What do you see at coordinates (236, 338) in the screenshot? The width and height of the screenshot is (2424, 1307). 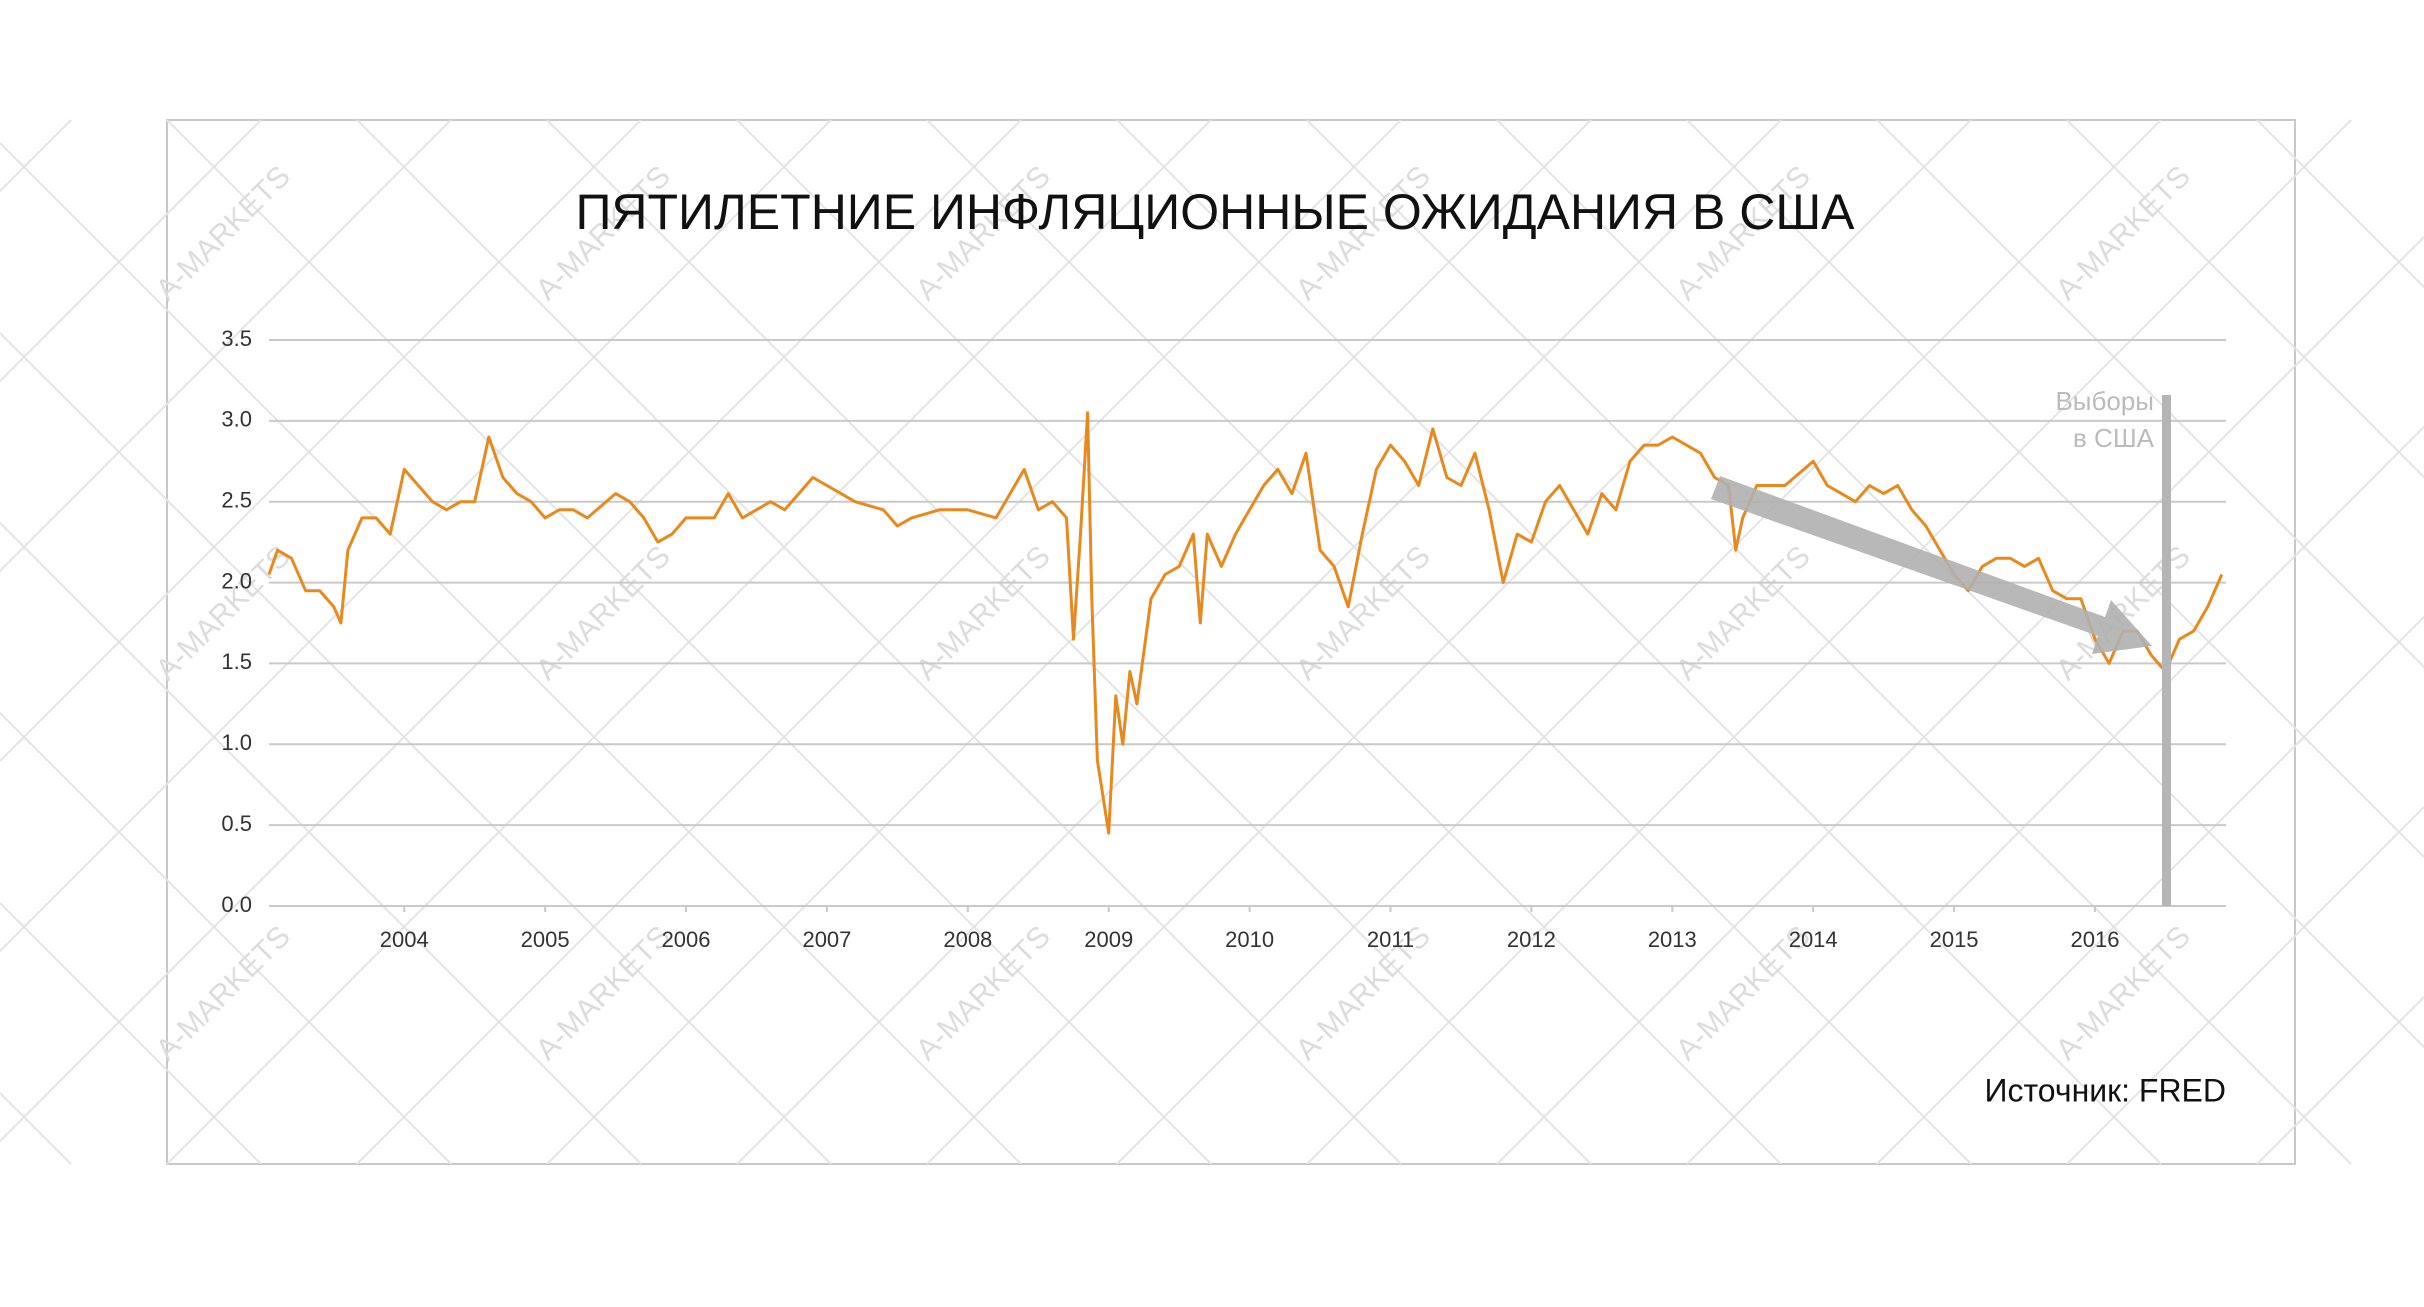 I see `y-tick-label: 3.5` at bounding box center [236, 338].